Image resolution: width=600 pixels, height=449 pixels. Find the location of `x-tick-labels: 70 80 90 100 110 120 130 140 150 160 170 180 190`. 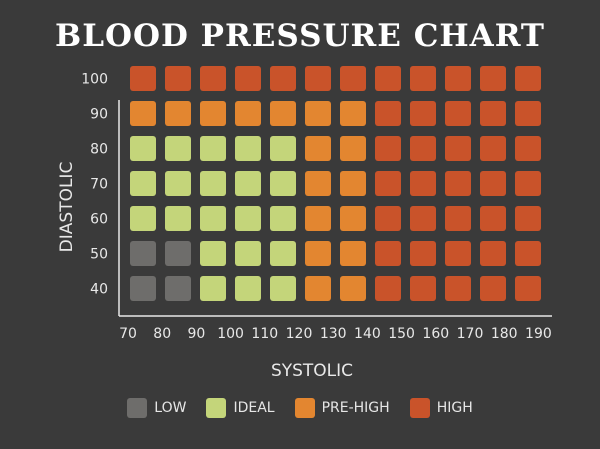

x-tick-labels: 70 80 90 100 110 120 130 140 150 160 170 180 190 is located at coordinates (335, 334).